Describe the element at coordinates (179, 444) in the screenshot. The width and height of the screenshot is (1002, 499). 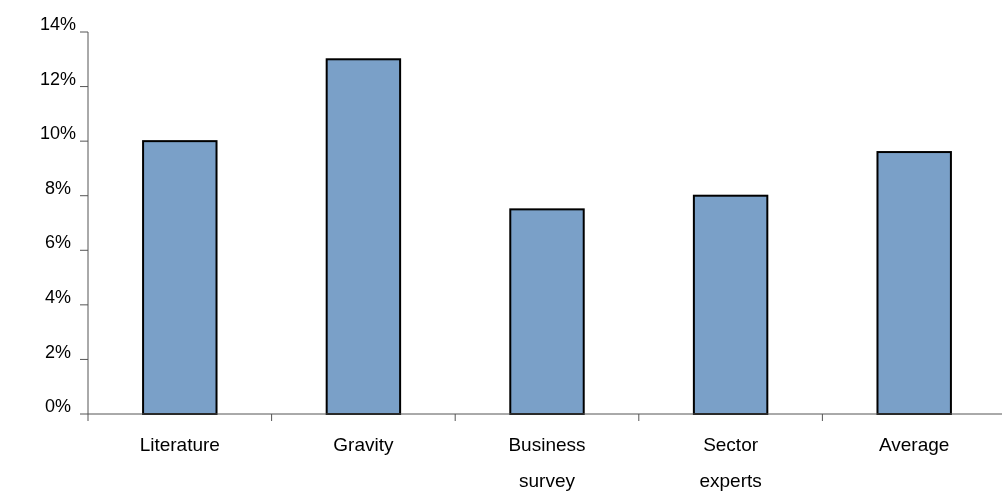
I see `x-tick-label: Literature` at that location.